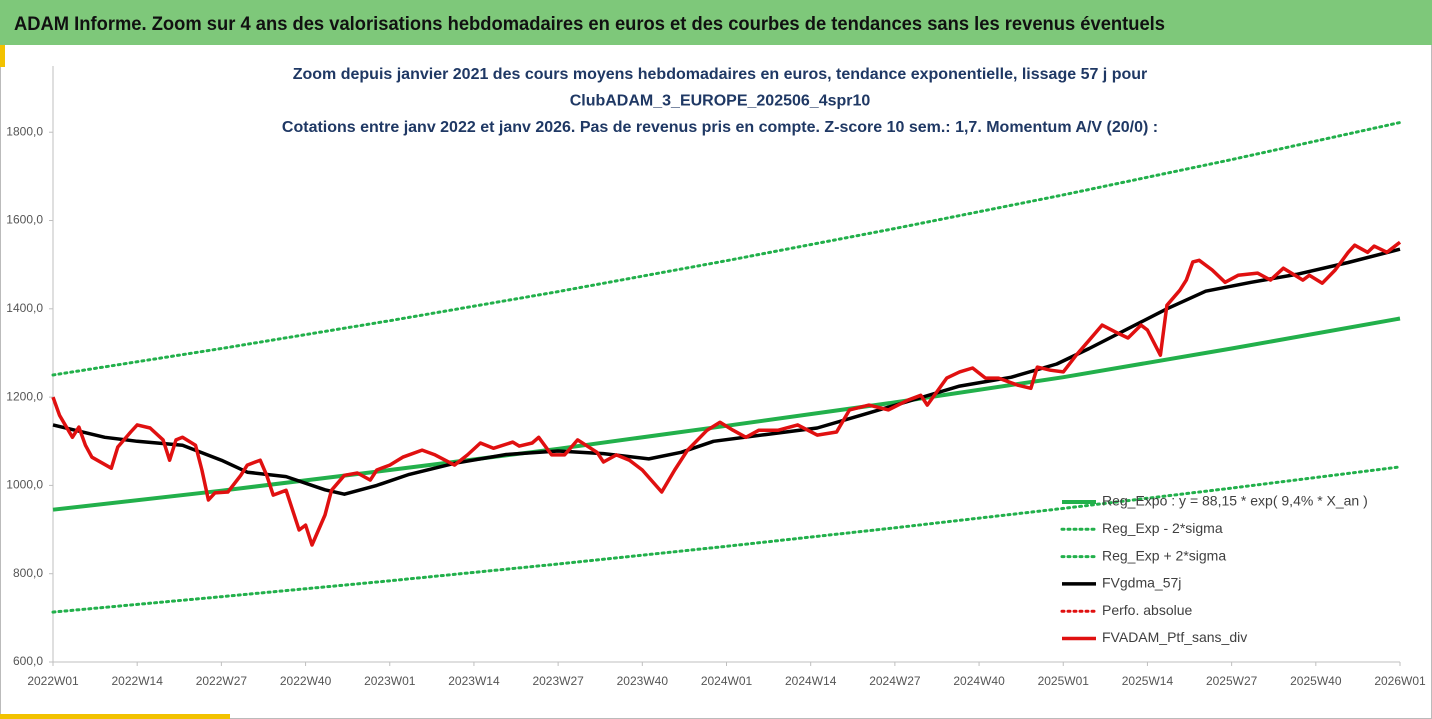  I want to click on x-tick-label: 2023W01, so click(390, 681).